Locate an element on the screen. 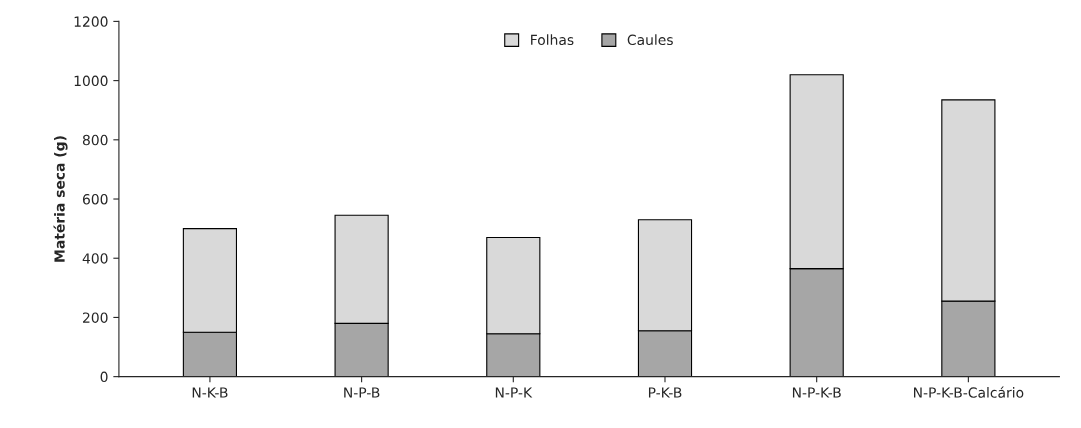 This screenshot has height=428, width=1081. x-tick-label: N-P-K is located at coordinates (514, 392).